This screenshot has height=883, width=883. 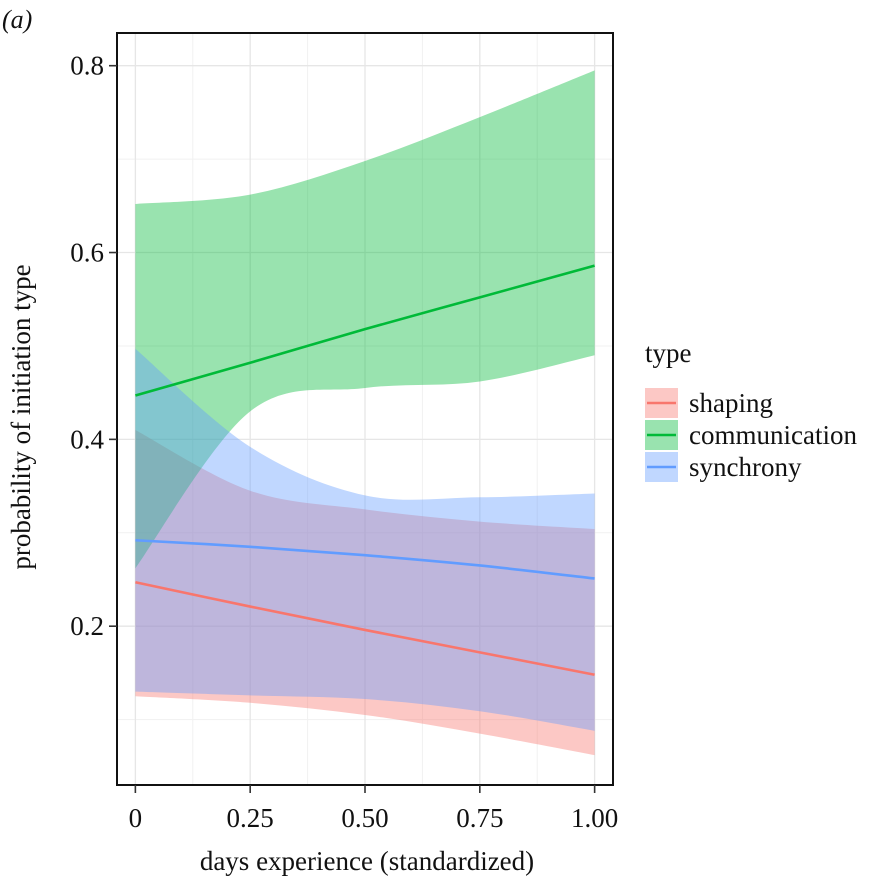 What do you see at coordinates (594, 818) in the screenshot?
I see `x-tick-label: 1.00` at bounding box center [594, 818].